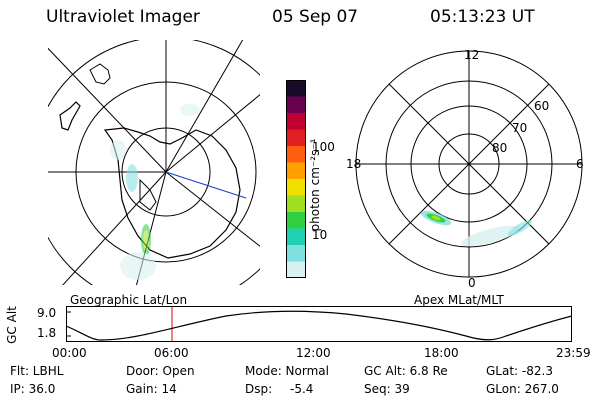  Describe the element at coordinates (441, 353) in the screenshot. I see `orbit-x-tick-1800: 18:00` at that location.